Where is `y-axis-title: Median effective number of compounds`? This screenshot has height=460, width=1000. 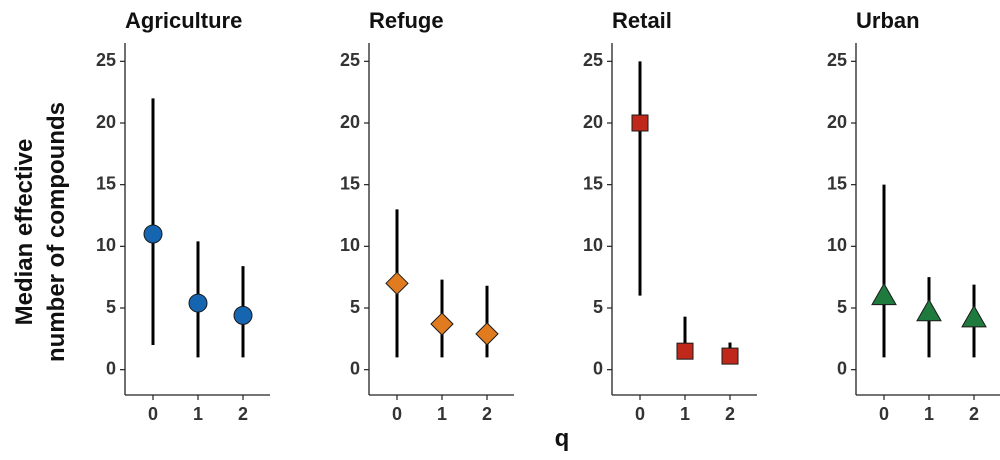 y-axis-title: Median effective number of compounds is located at coordinates (40, 232).